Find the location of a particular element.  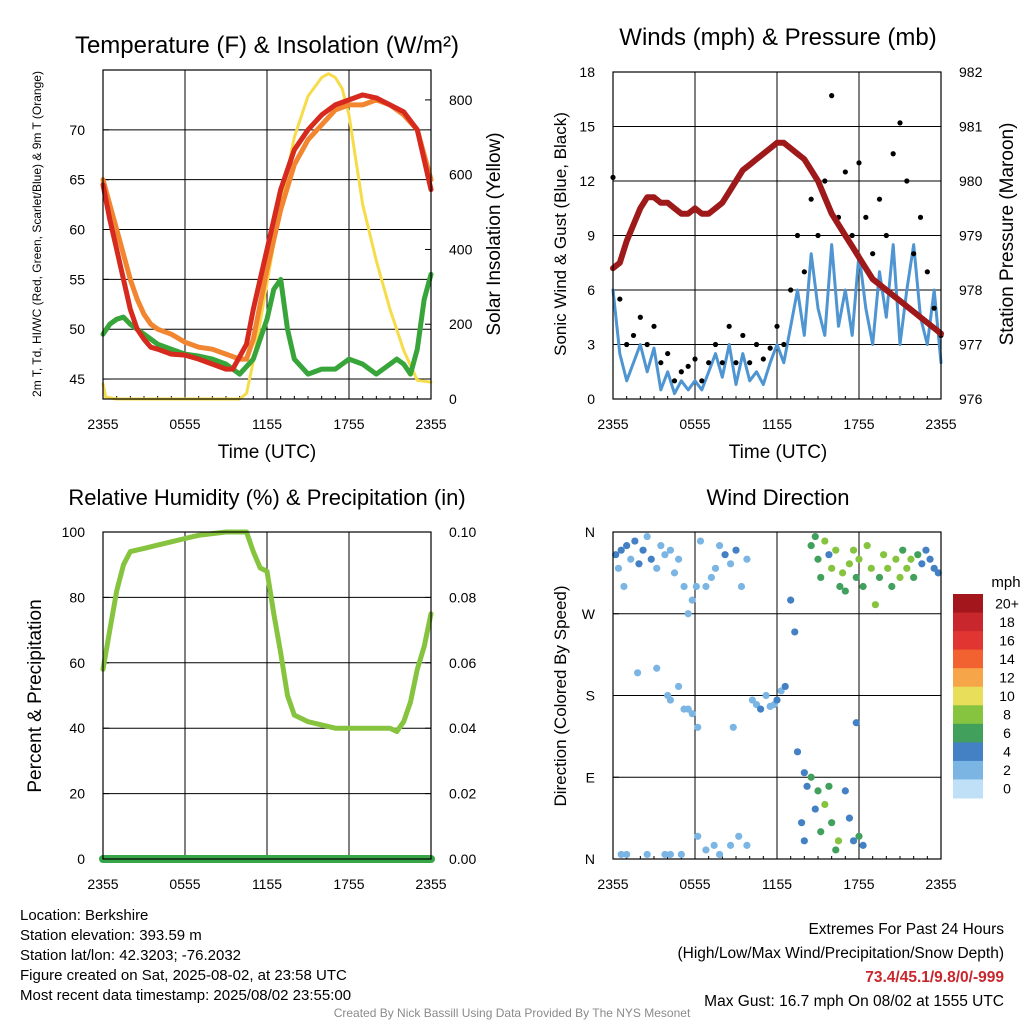

temp-x-tick-label: 1755 is located at coordinates (348, 424).